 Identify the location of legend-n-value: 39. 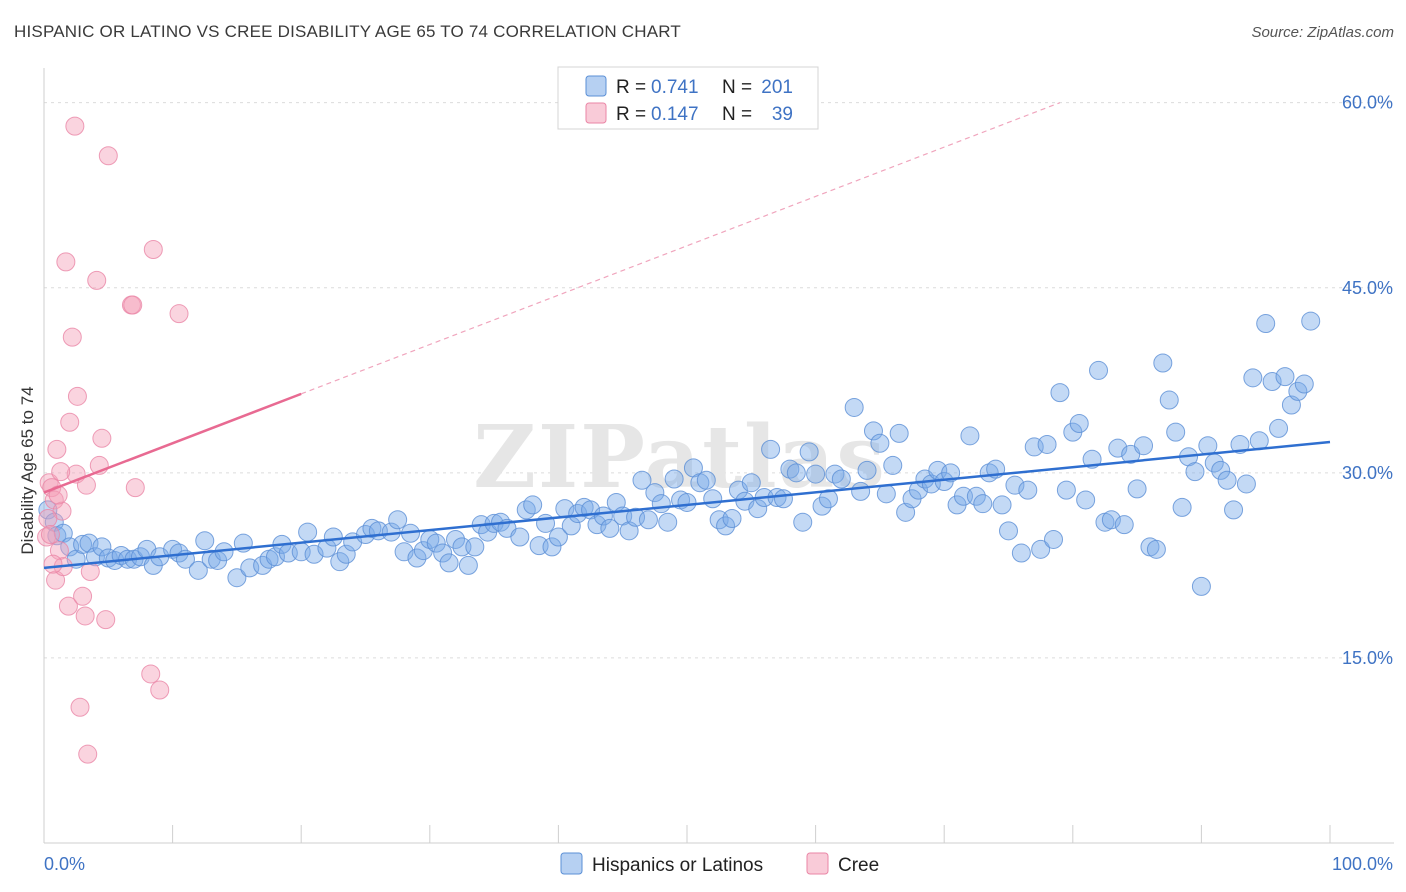
(782, 114).